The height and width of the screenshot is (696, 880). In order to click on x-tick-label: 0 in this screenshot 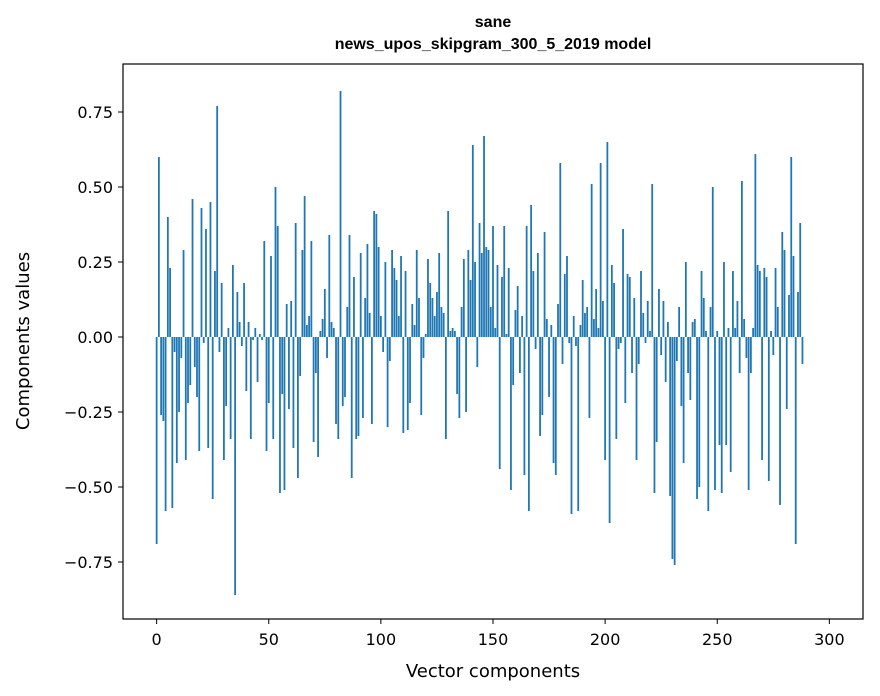, I will do `click(157, 639)`.